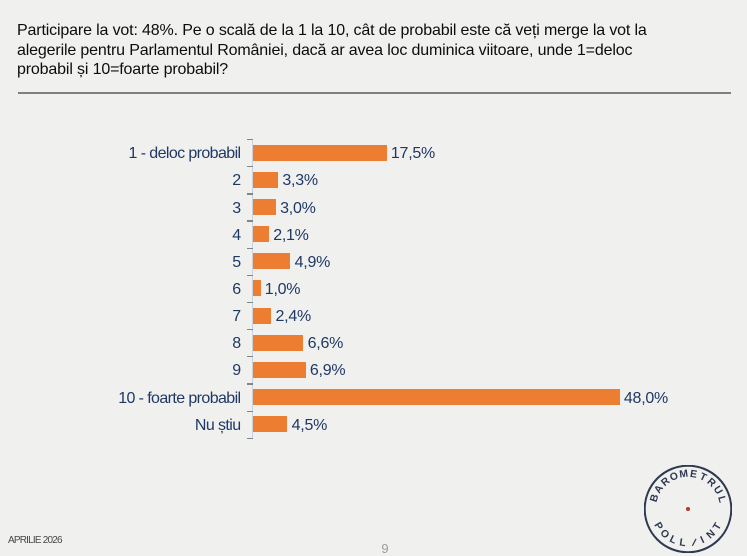 The image size is (747, 556). Describe the element at coordinates (702, 539) in the screenshot. I see `svg-text: I` at that location.